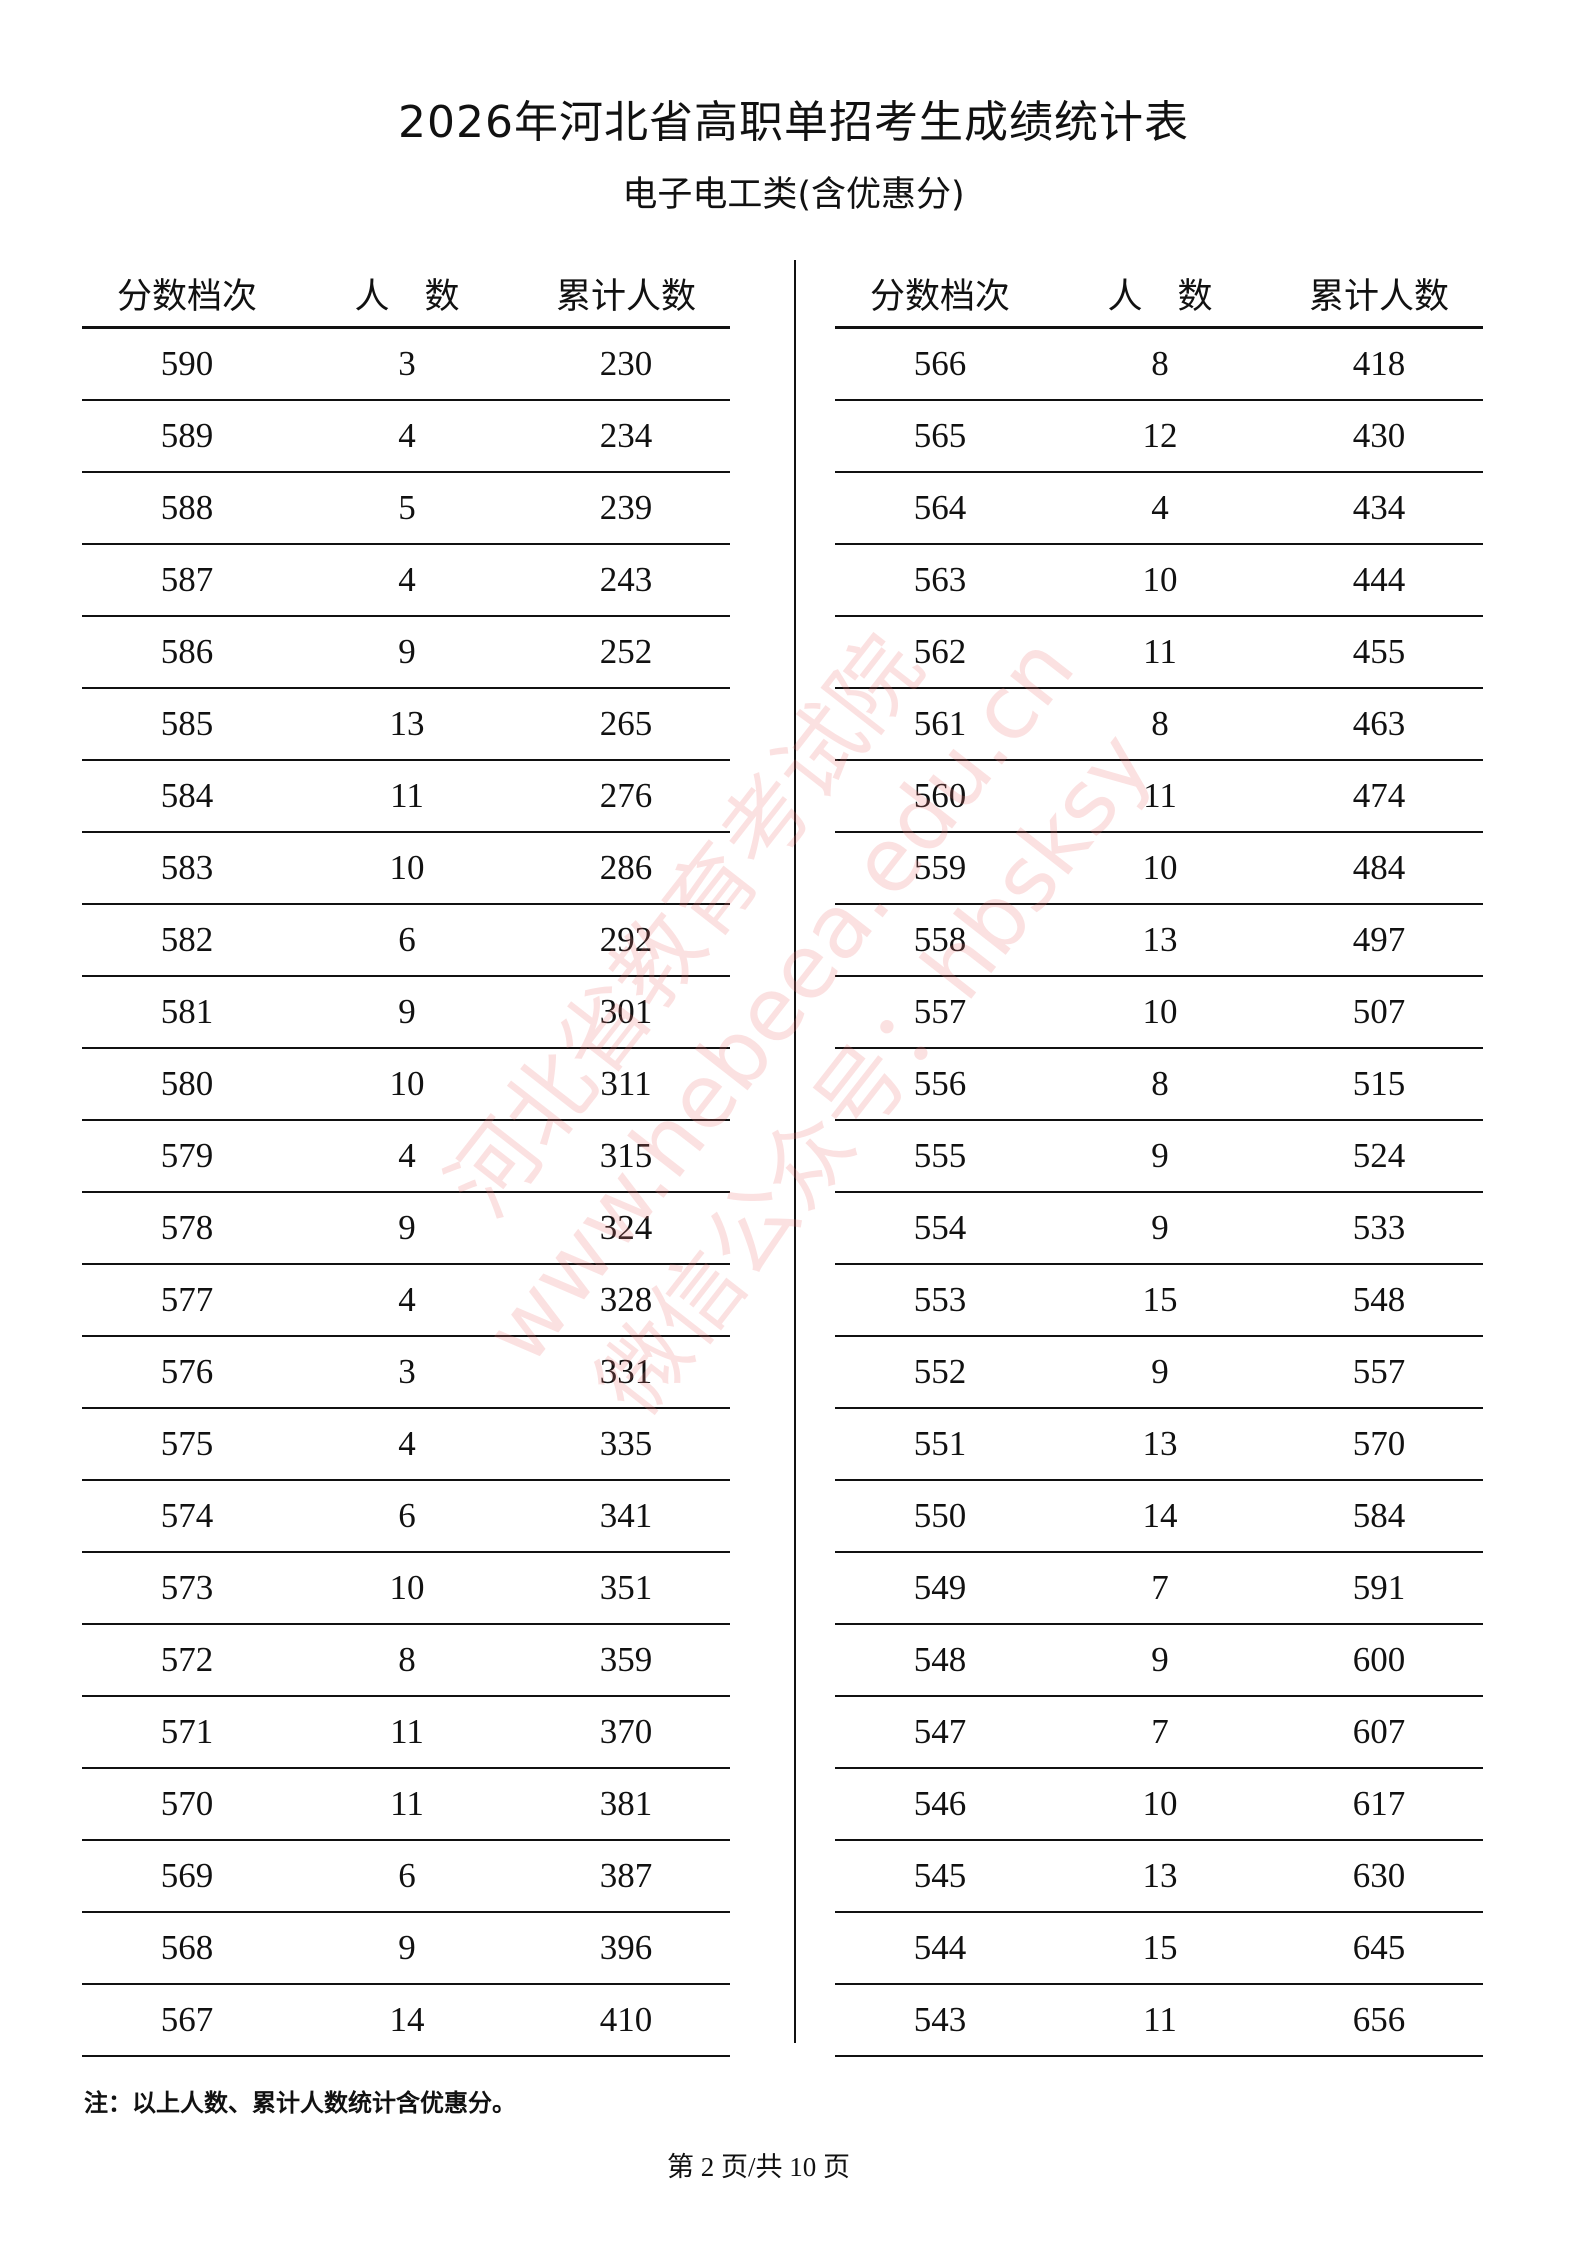 Image resolution: width=1587 pixels, height=2245 pixels. I want to click on header-count: 人 数, so click(1160, 296).